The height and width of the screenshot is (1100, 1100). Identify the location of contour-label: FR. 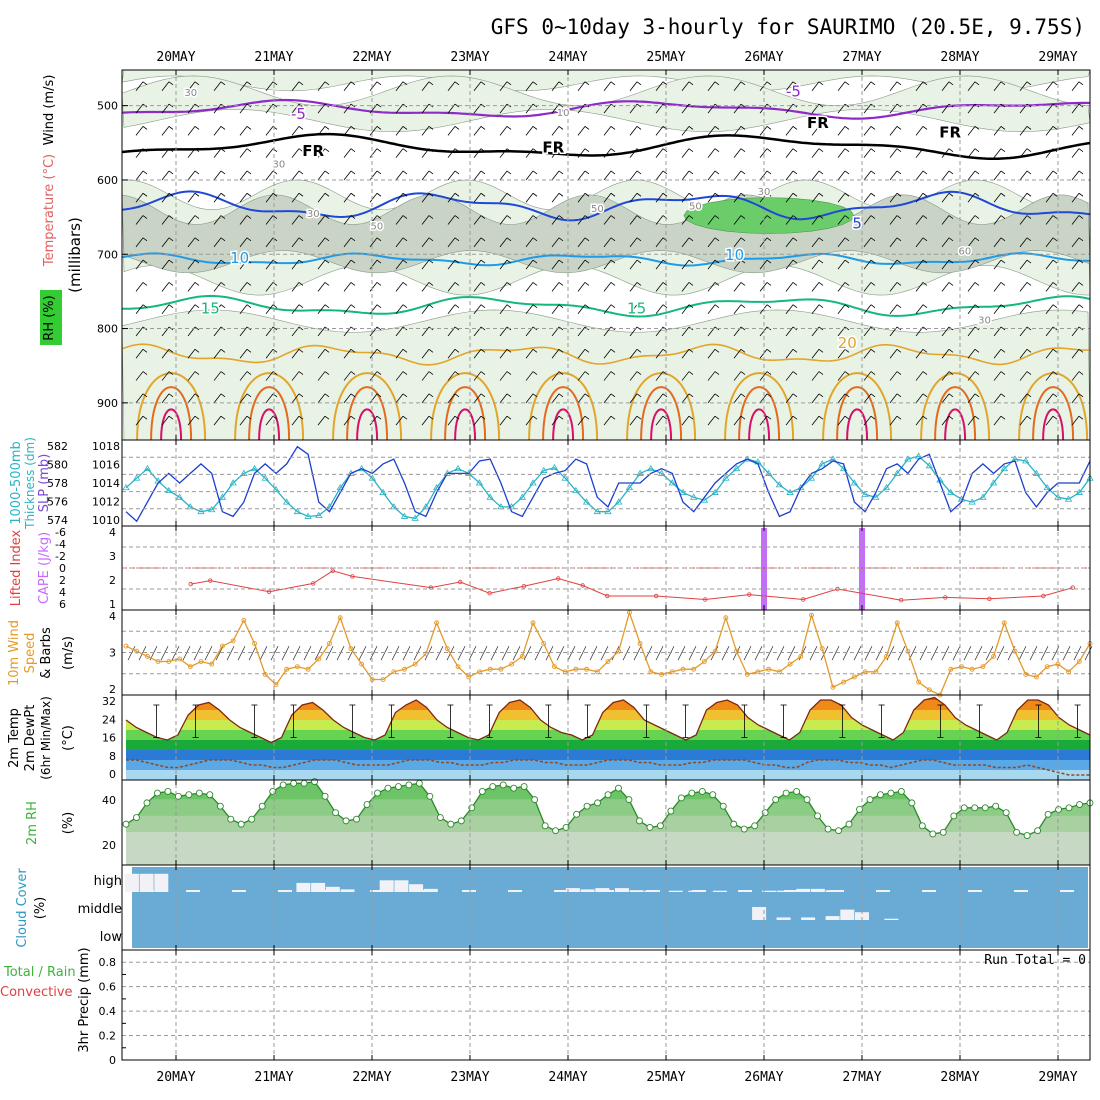
(553, 147).